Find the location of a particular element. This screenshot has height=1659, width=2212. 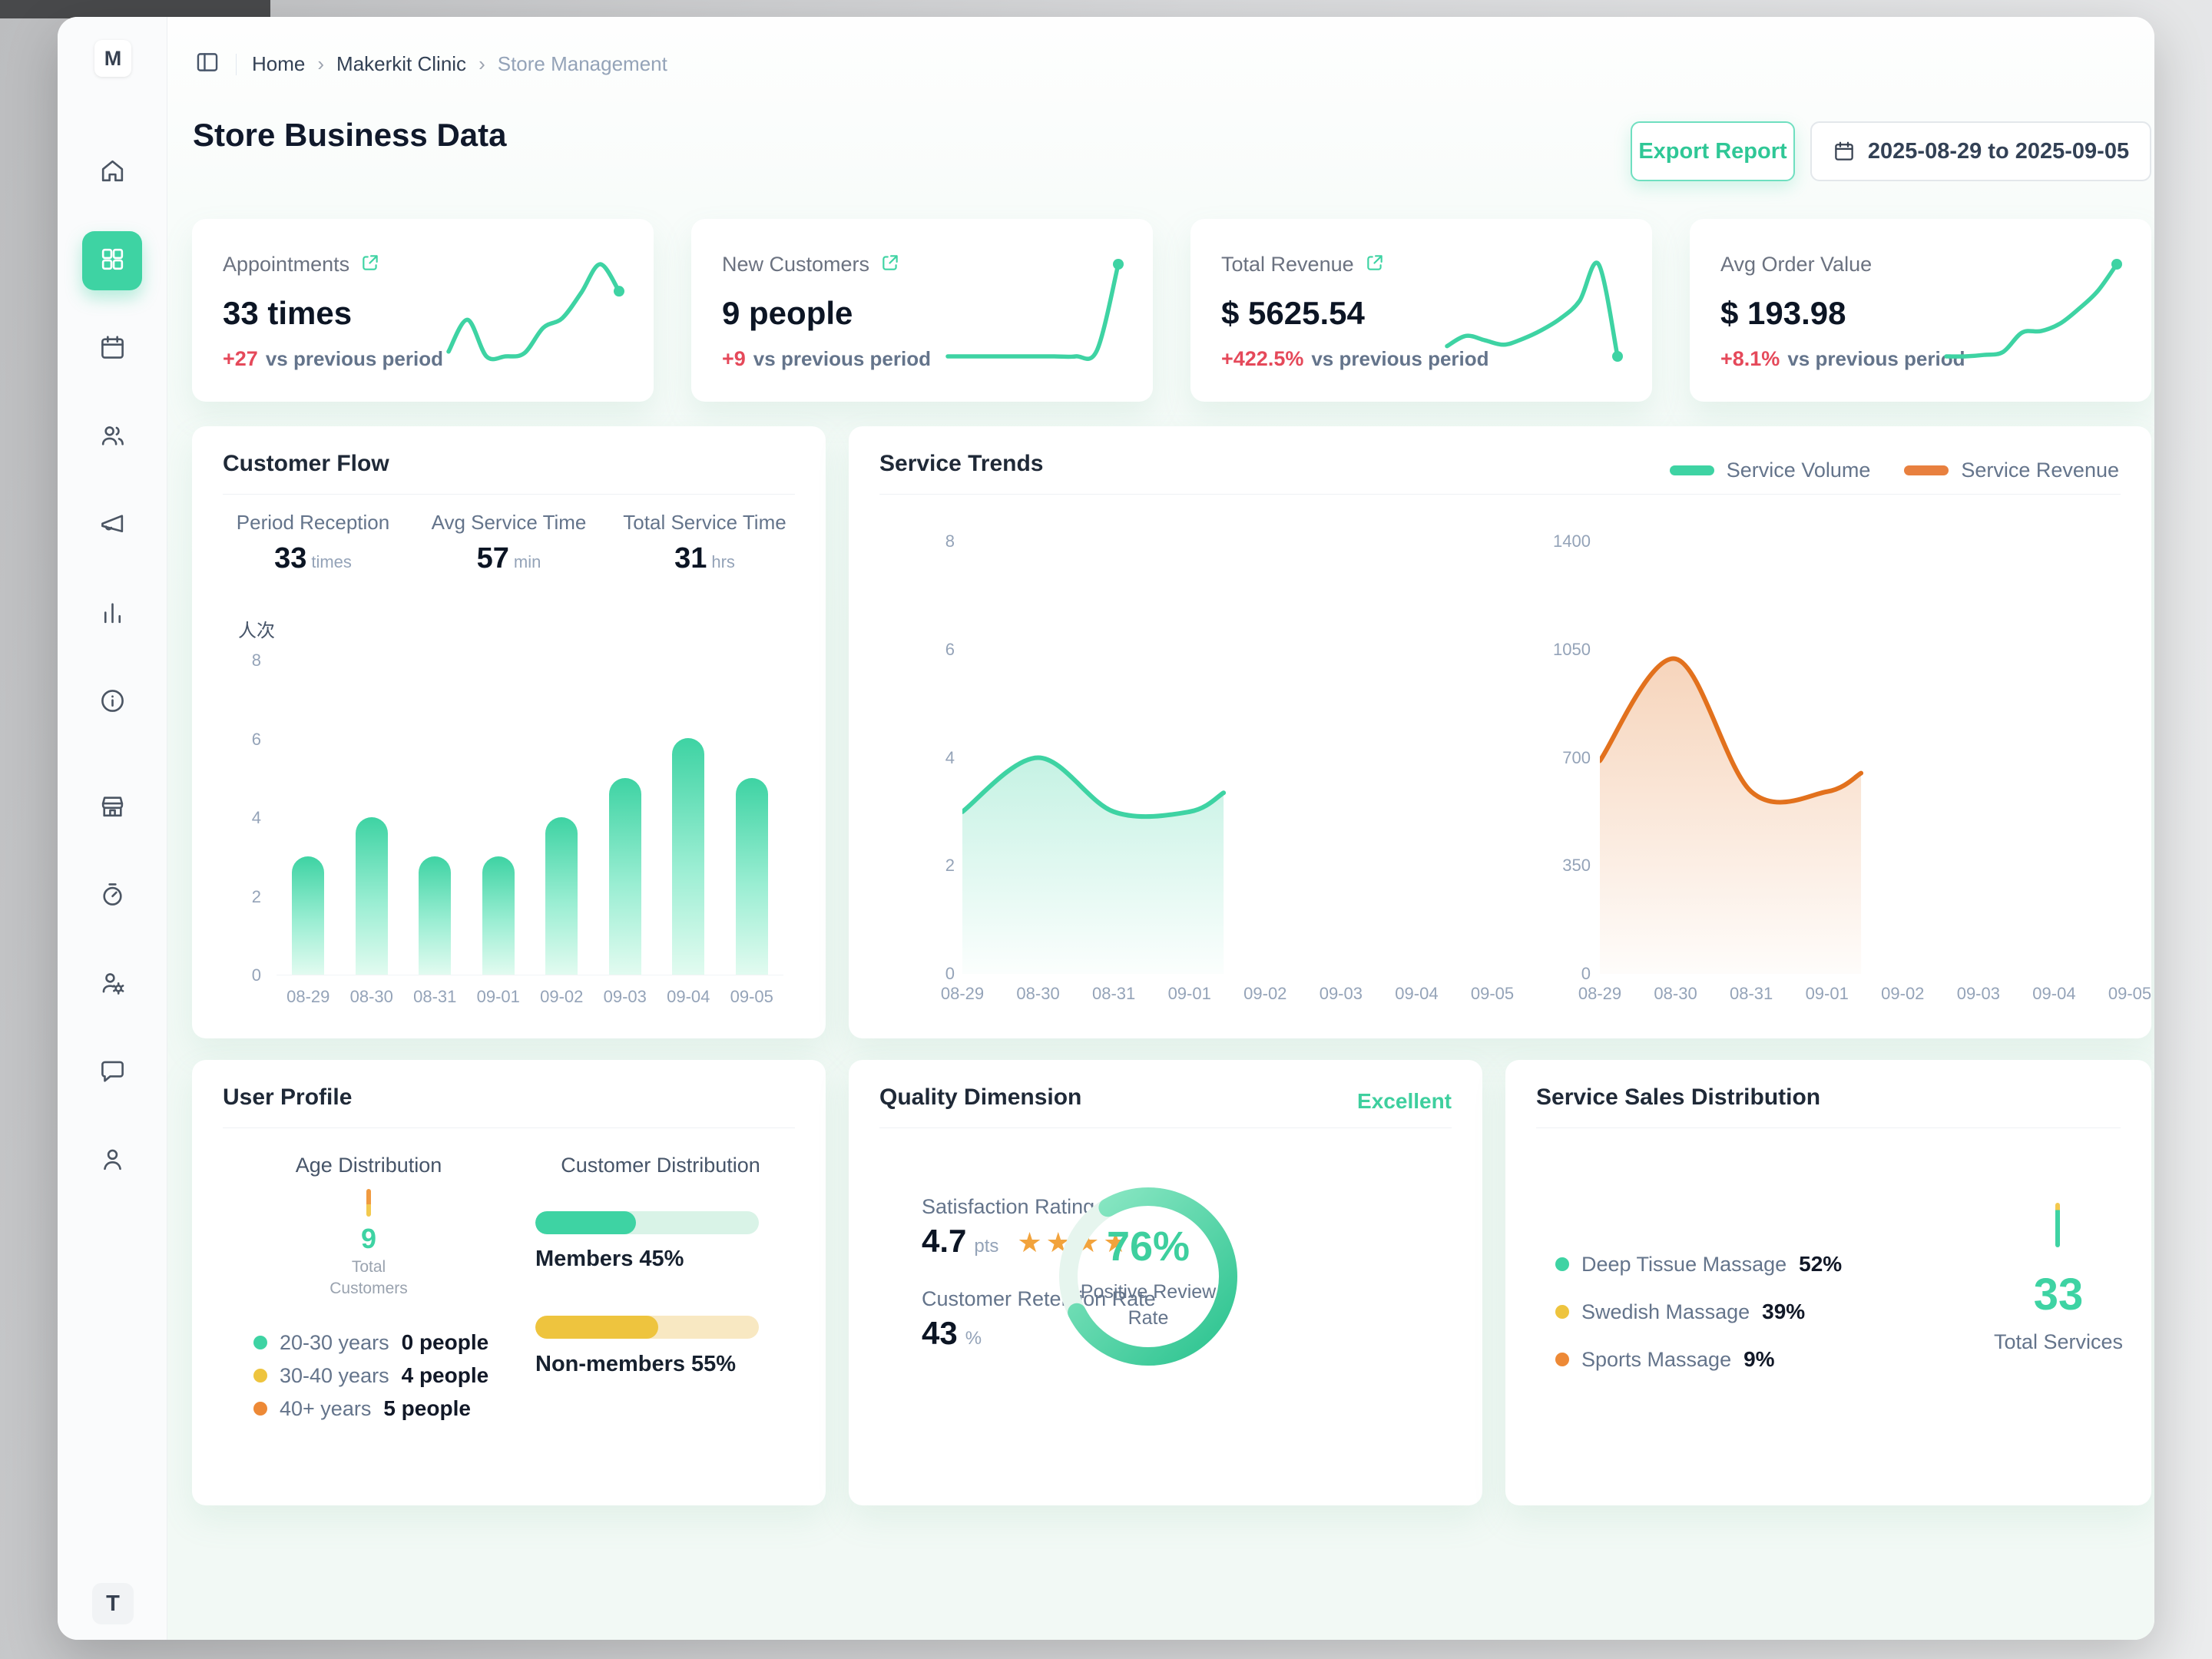

sidebar-item-dashboard is located at coordinates (112, 260).